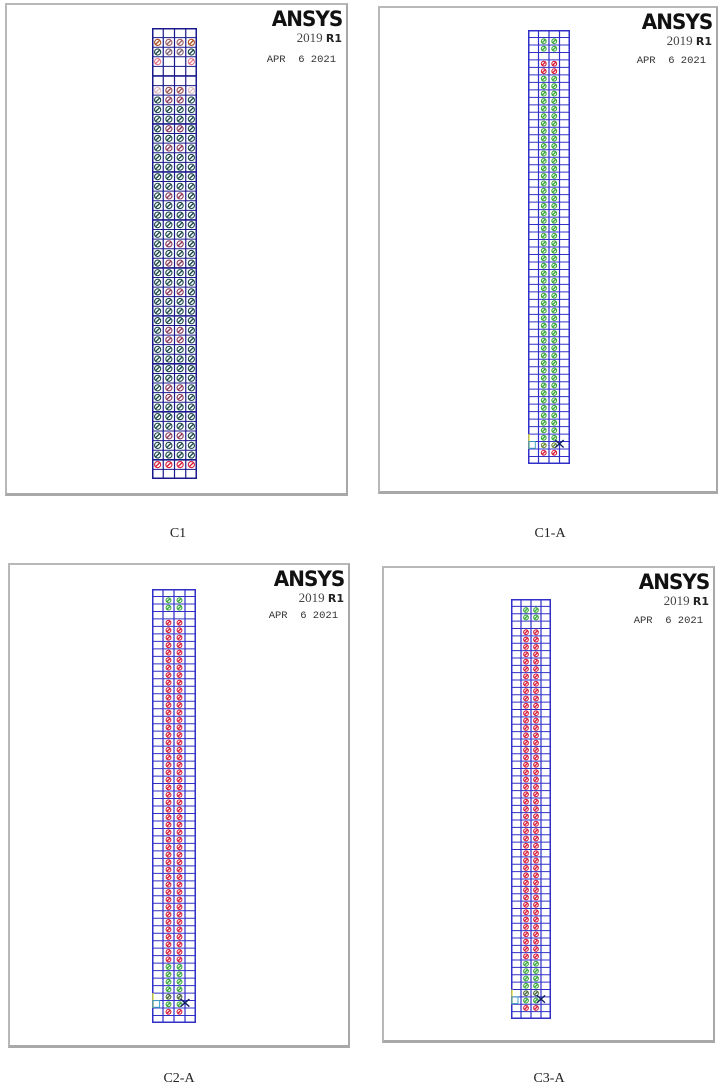  Describe the element at coordinates (549, 1078) in the screenshot. I see `caption-c3-a: C3-A` at that location.